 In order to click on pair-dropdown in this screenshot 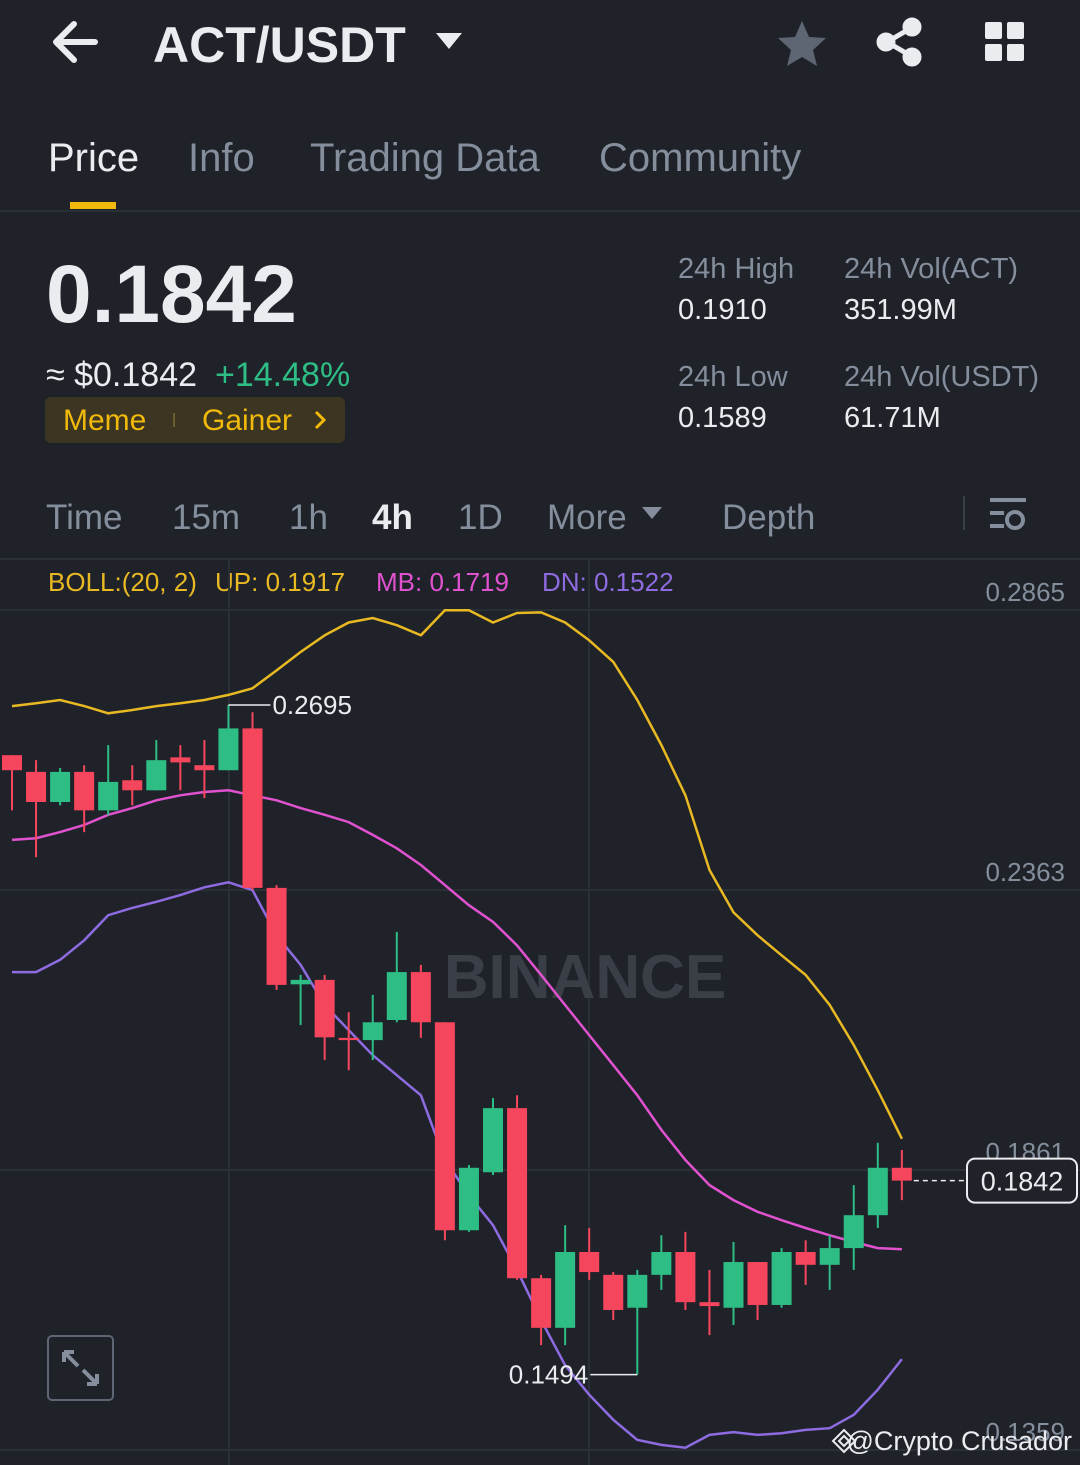, I will do `click(449, 41)`.